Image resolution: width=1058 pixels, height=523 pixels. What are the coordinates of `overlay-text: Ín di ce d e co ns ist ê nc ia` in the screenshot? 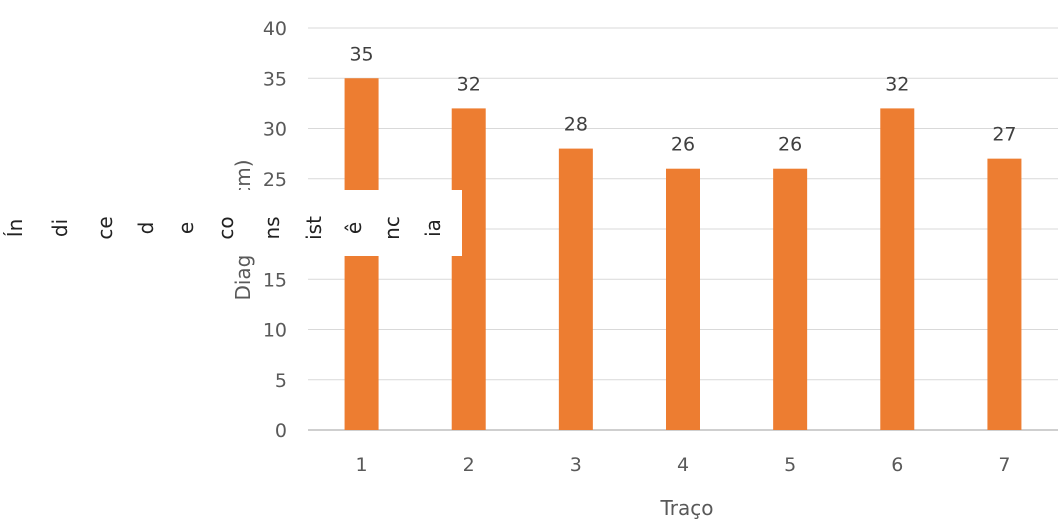 It's located at (224, 228).